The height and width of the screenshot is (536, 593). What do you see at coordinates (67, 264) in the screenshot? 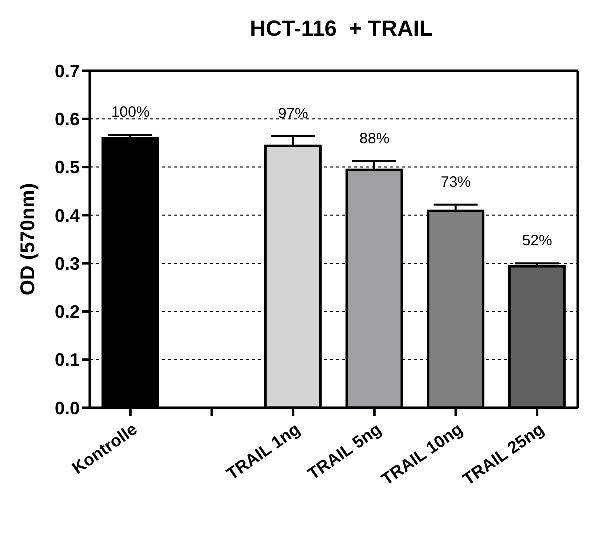
I see `y-tick-label: 0.3` at bounding box center [67, 264].